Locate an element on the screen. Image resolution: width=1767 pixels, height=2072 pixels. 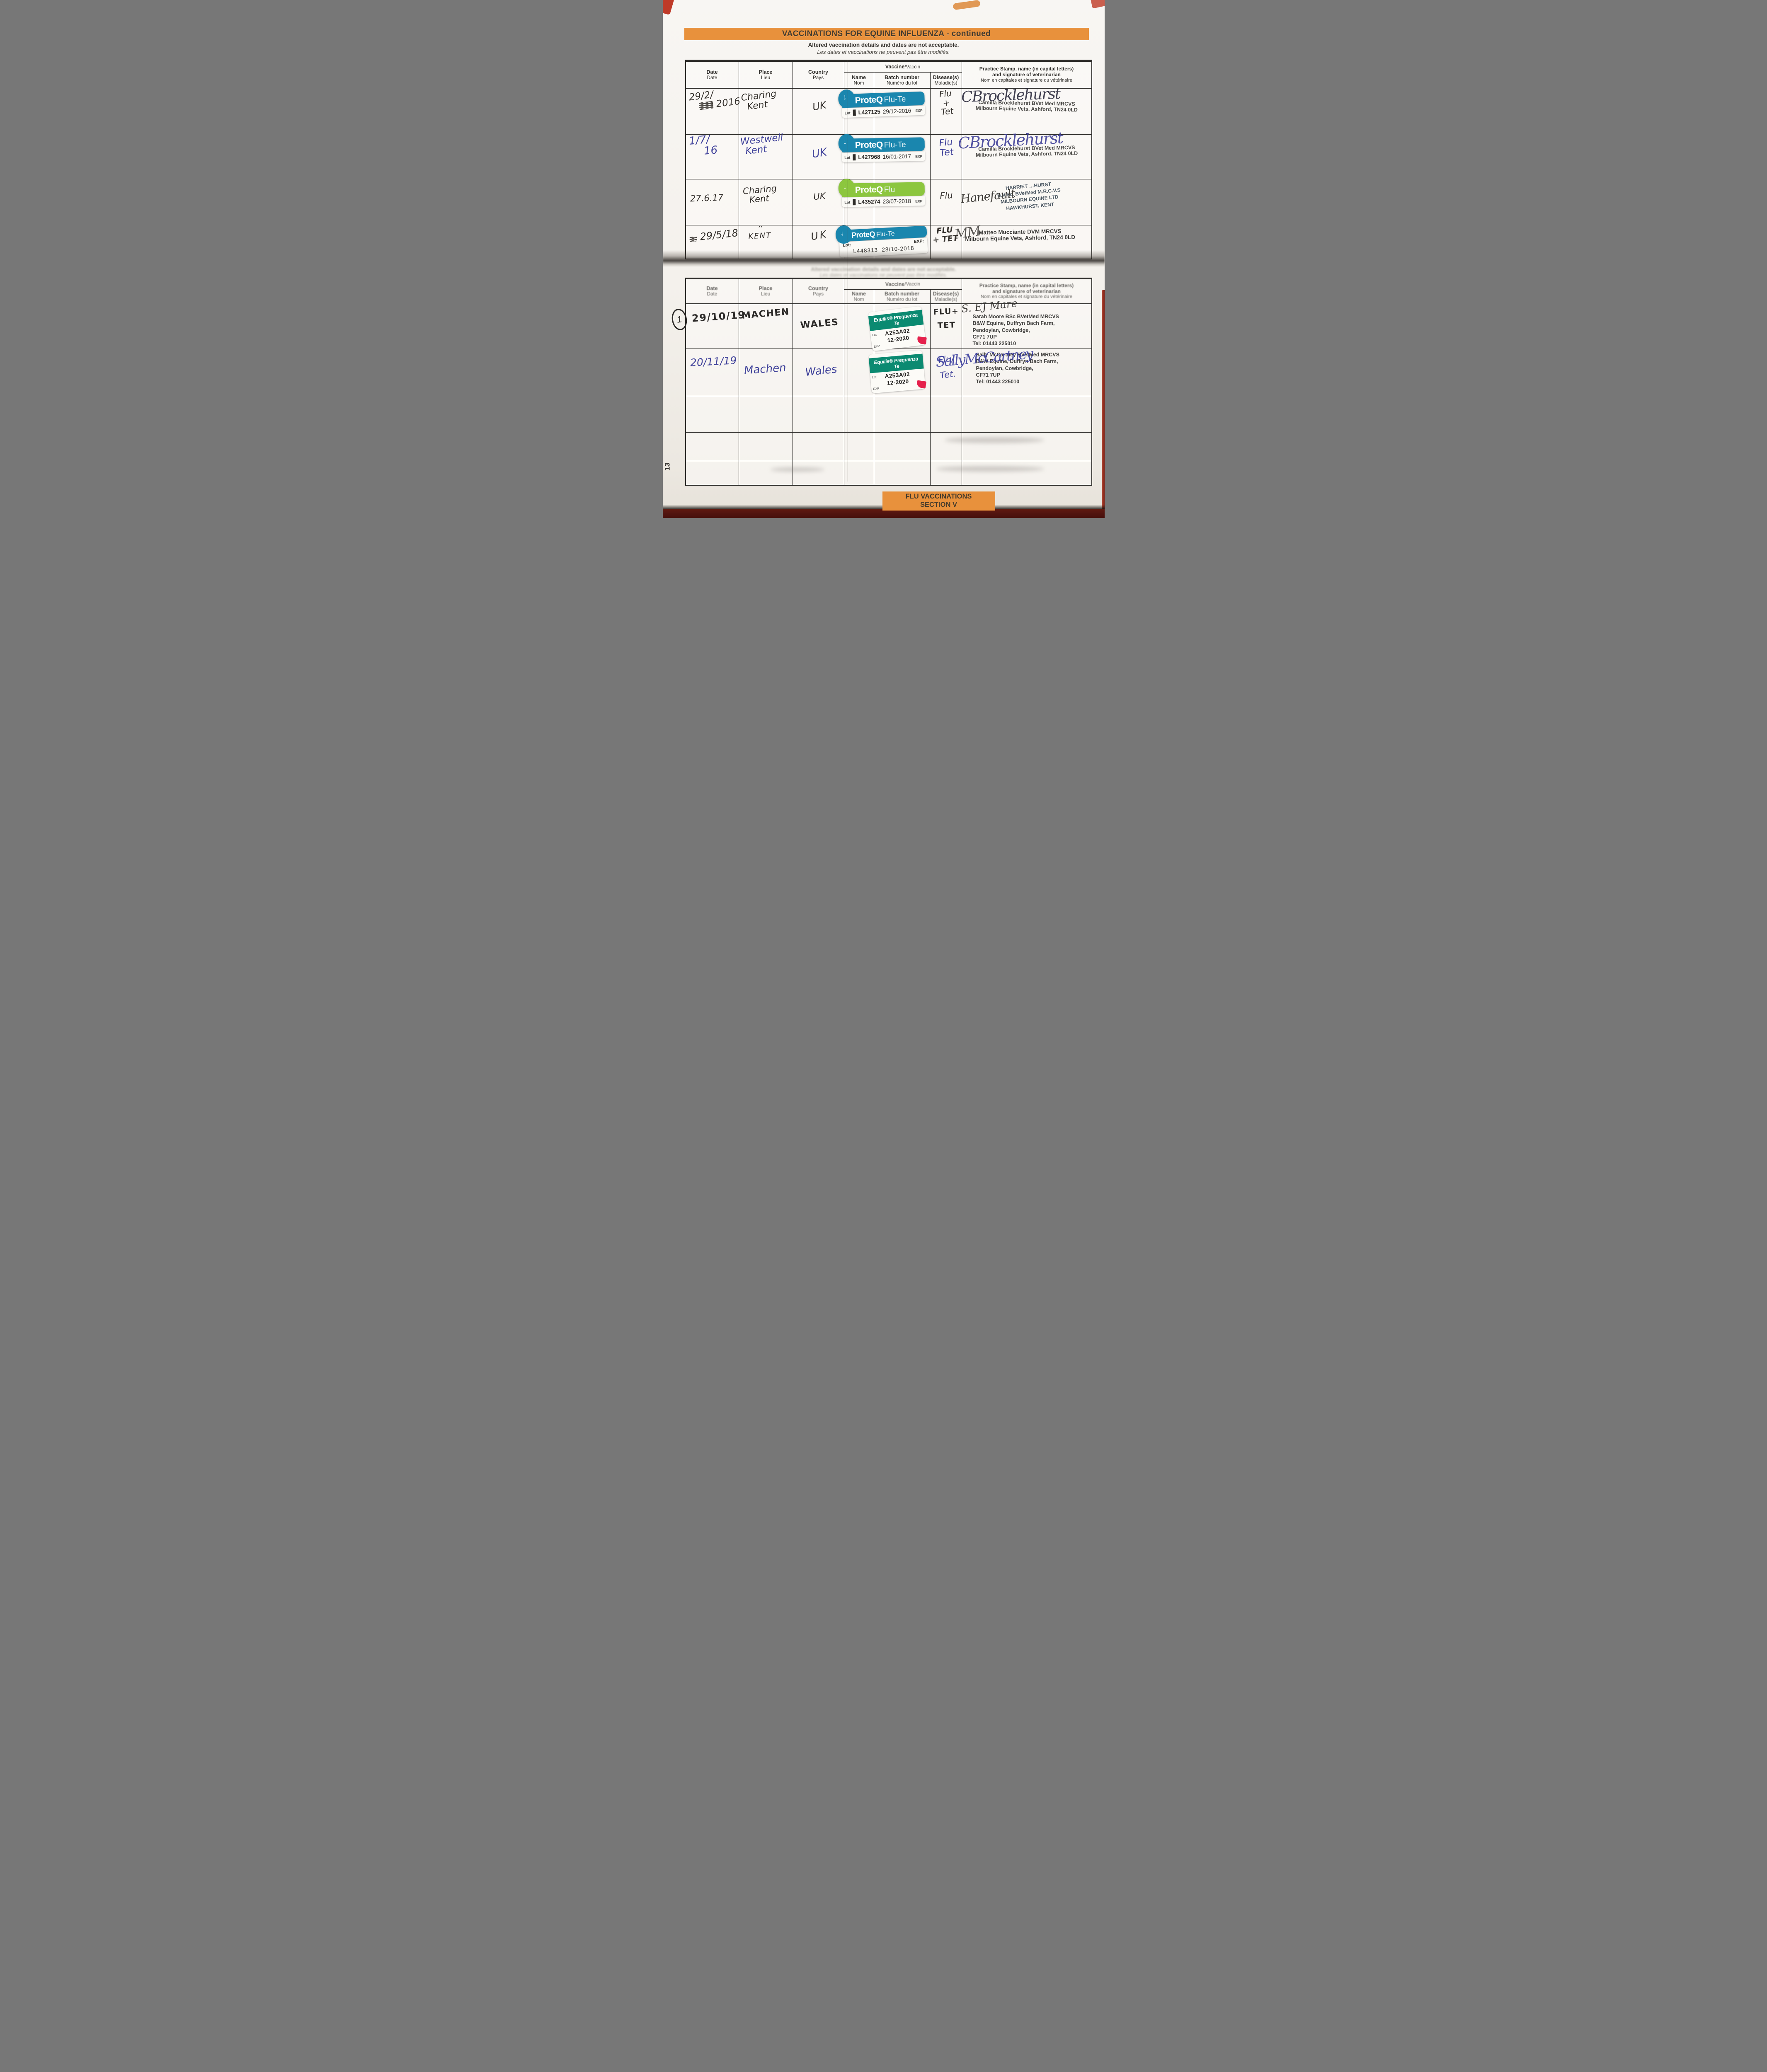
orange-edge-mark-top is located at coordinates (966, 5).